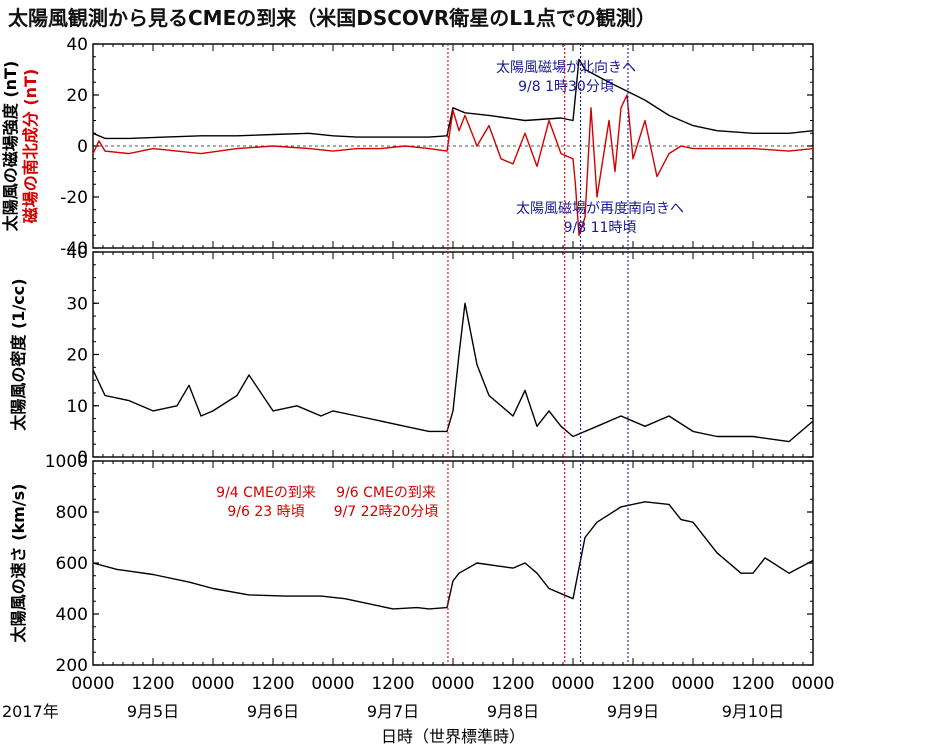 The width and height of the screenshot is (935, 748). I want to click on x-axis-title: 日時（世界標準時）, so click(453, 736).